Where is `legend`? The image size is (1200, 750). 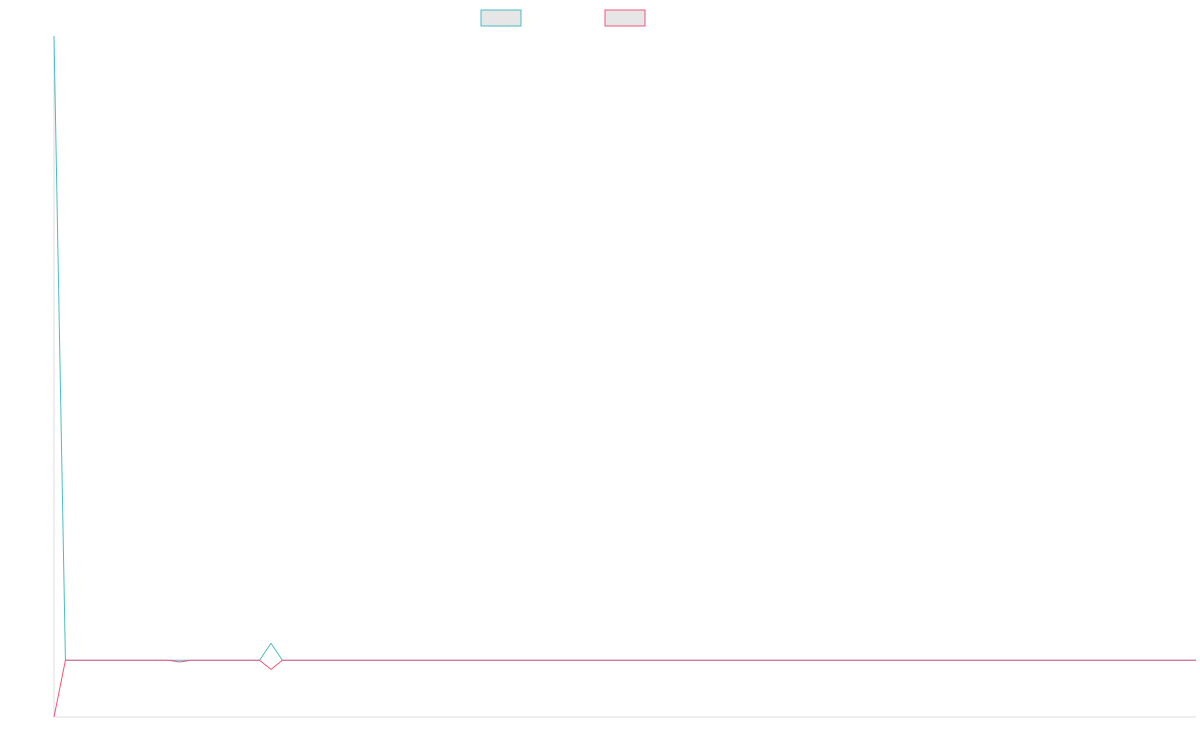 legend is located at coordinates (563, 18).